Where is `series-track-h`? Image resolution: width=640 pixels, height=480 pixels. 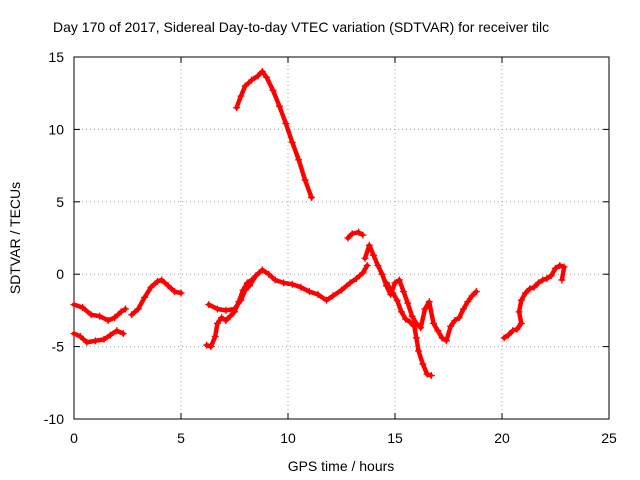 series-track-h is located at coordinates (420, 293).